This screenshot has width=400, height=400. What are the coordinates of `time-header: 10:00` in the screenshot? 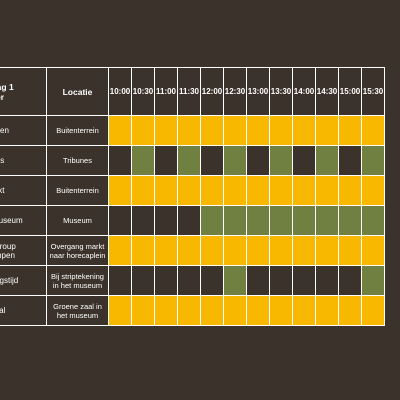 It's located at (120, 91).